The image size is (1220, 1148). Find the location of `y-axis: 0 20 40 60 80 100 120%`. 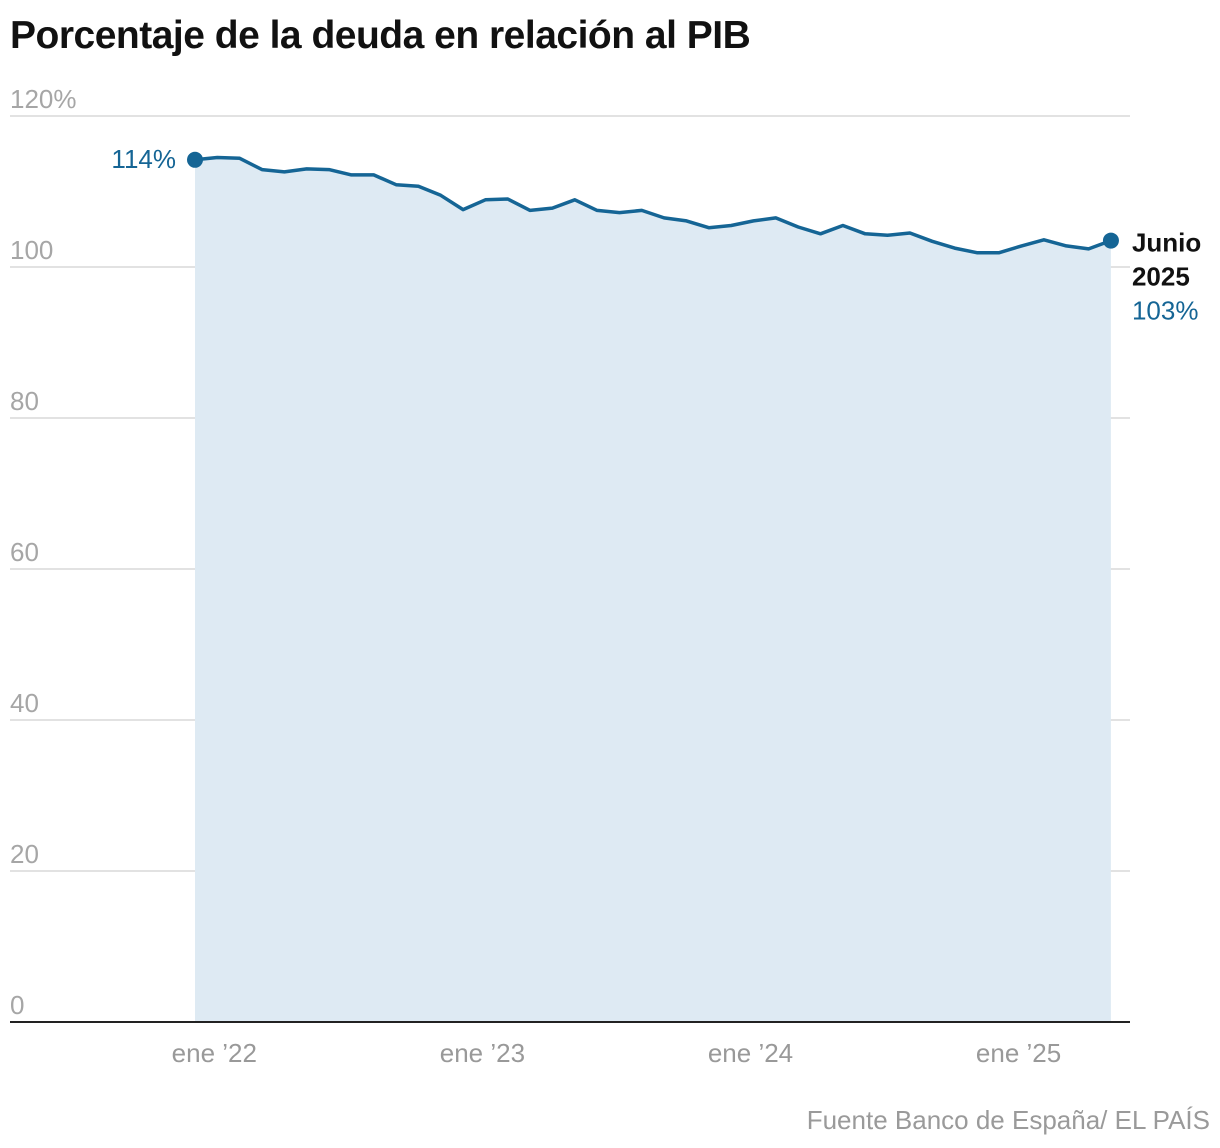

y-axis: 0 20 40 60 80 100 120% is located at coordinates (43, 552).